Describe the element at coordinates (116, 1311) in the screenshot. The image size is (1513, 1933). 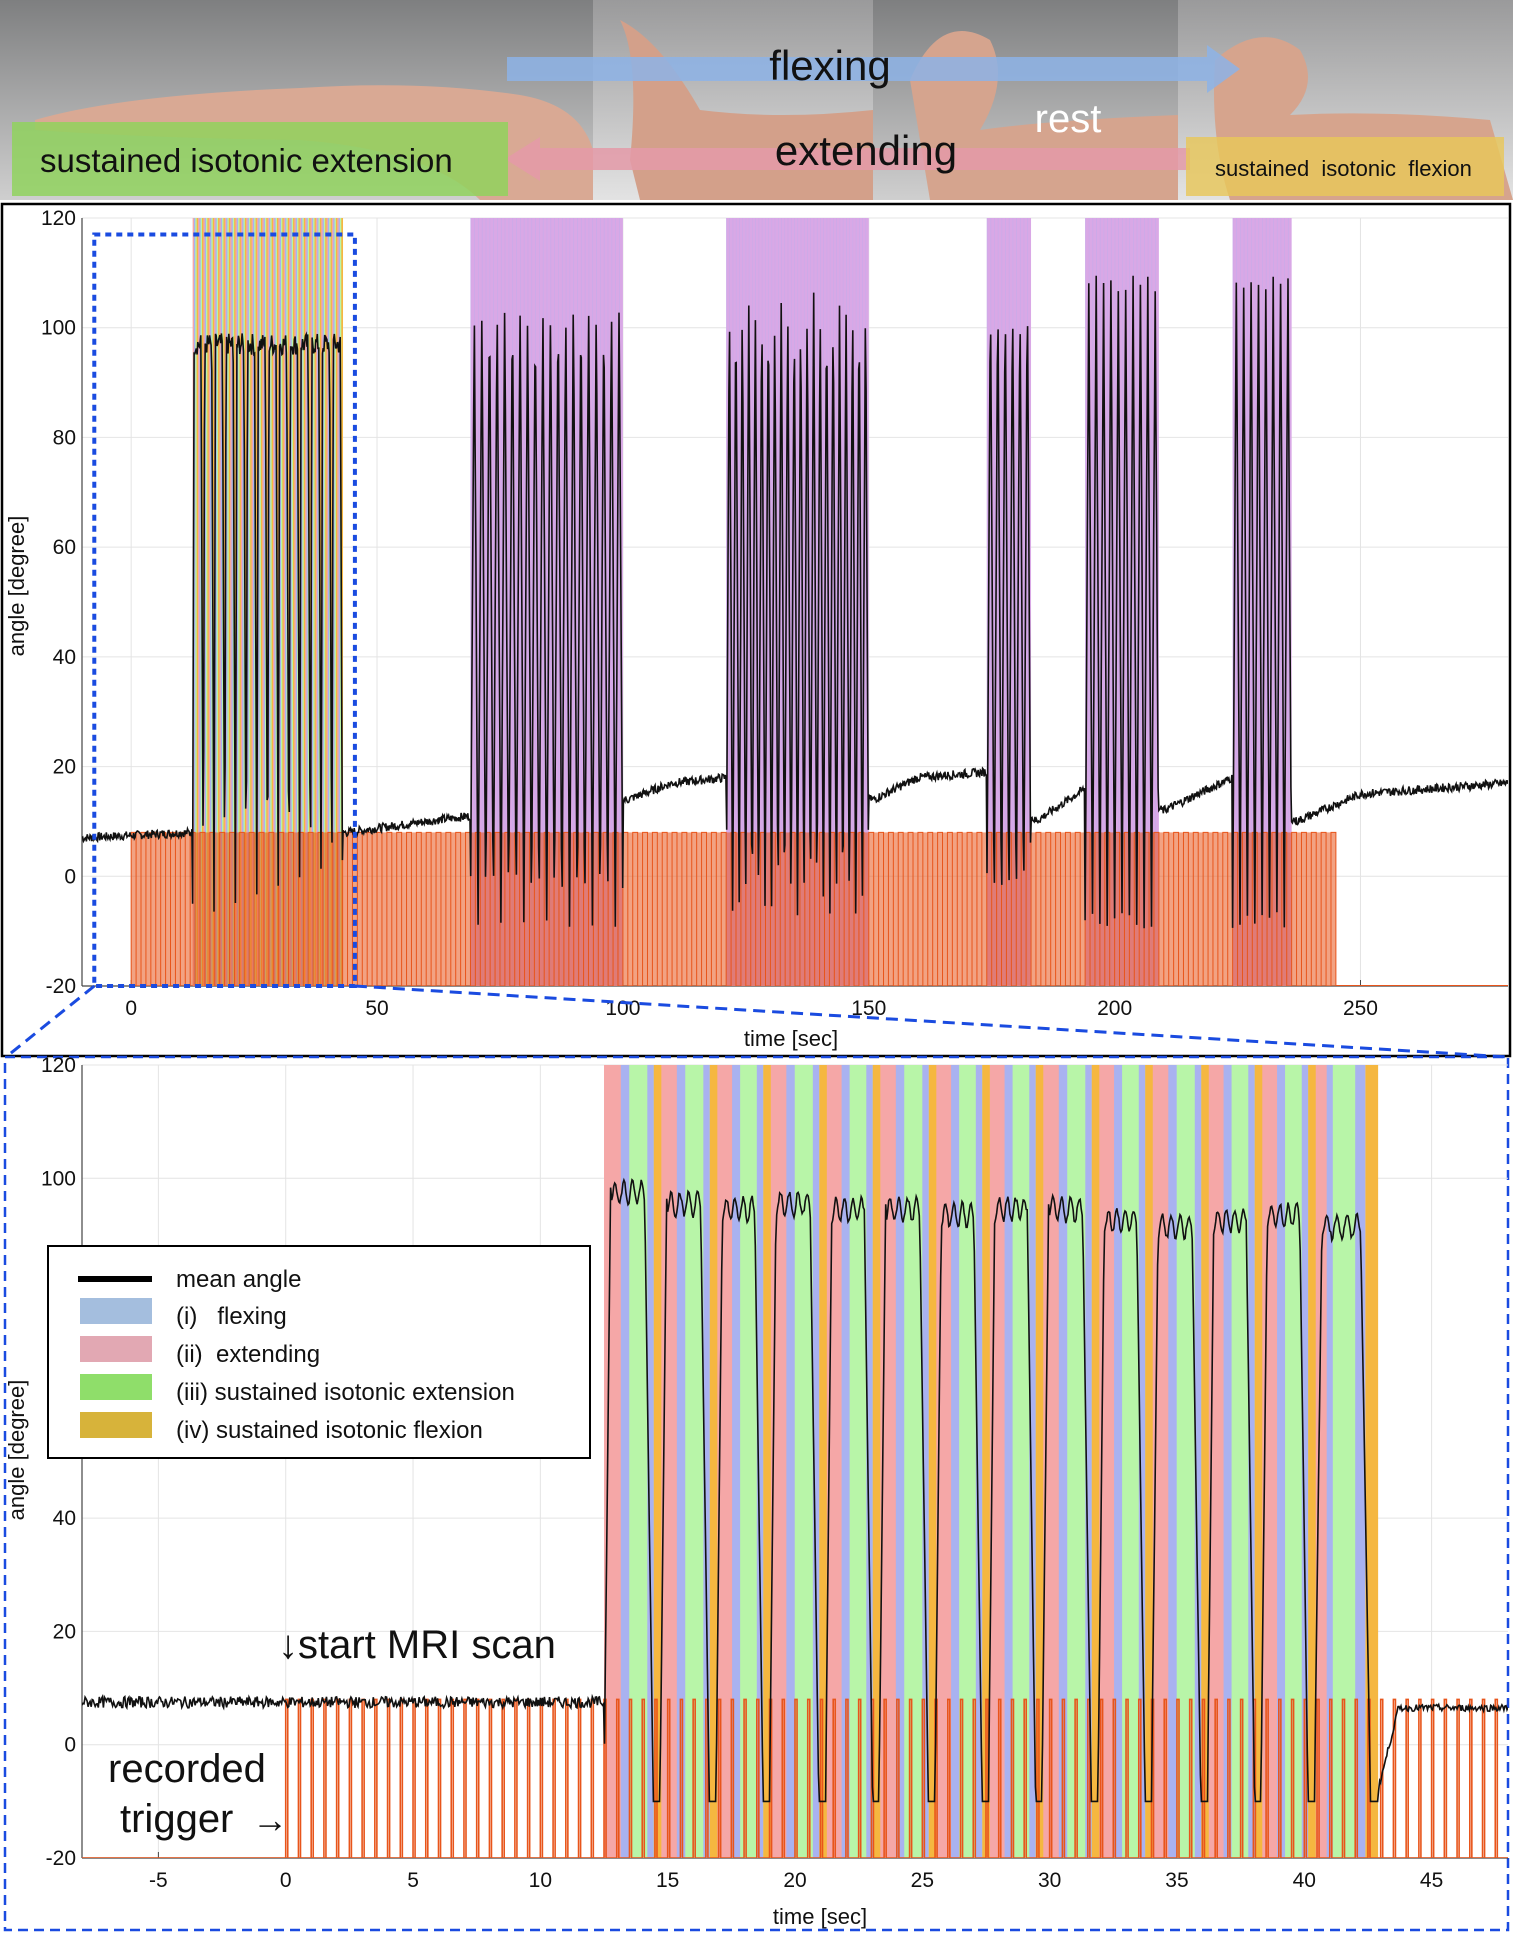
I see `legend-swatch-flexing` at that location.